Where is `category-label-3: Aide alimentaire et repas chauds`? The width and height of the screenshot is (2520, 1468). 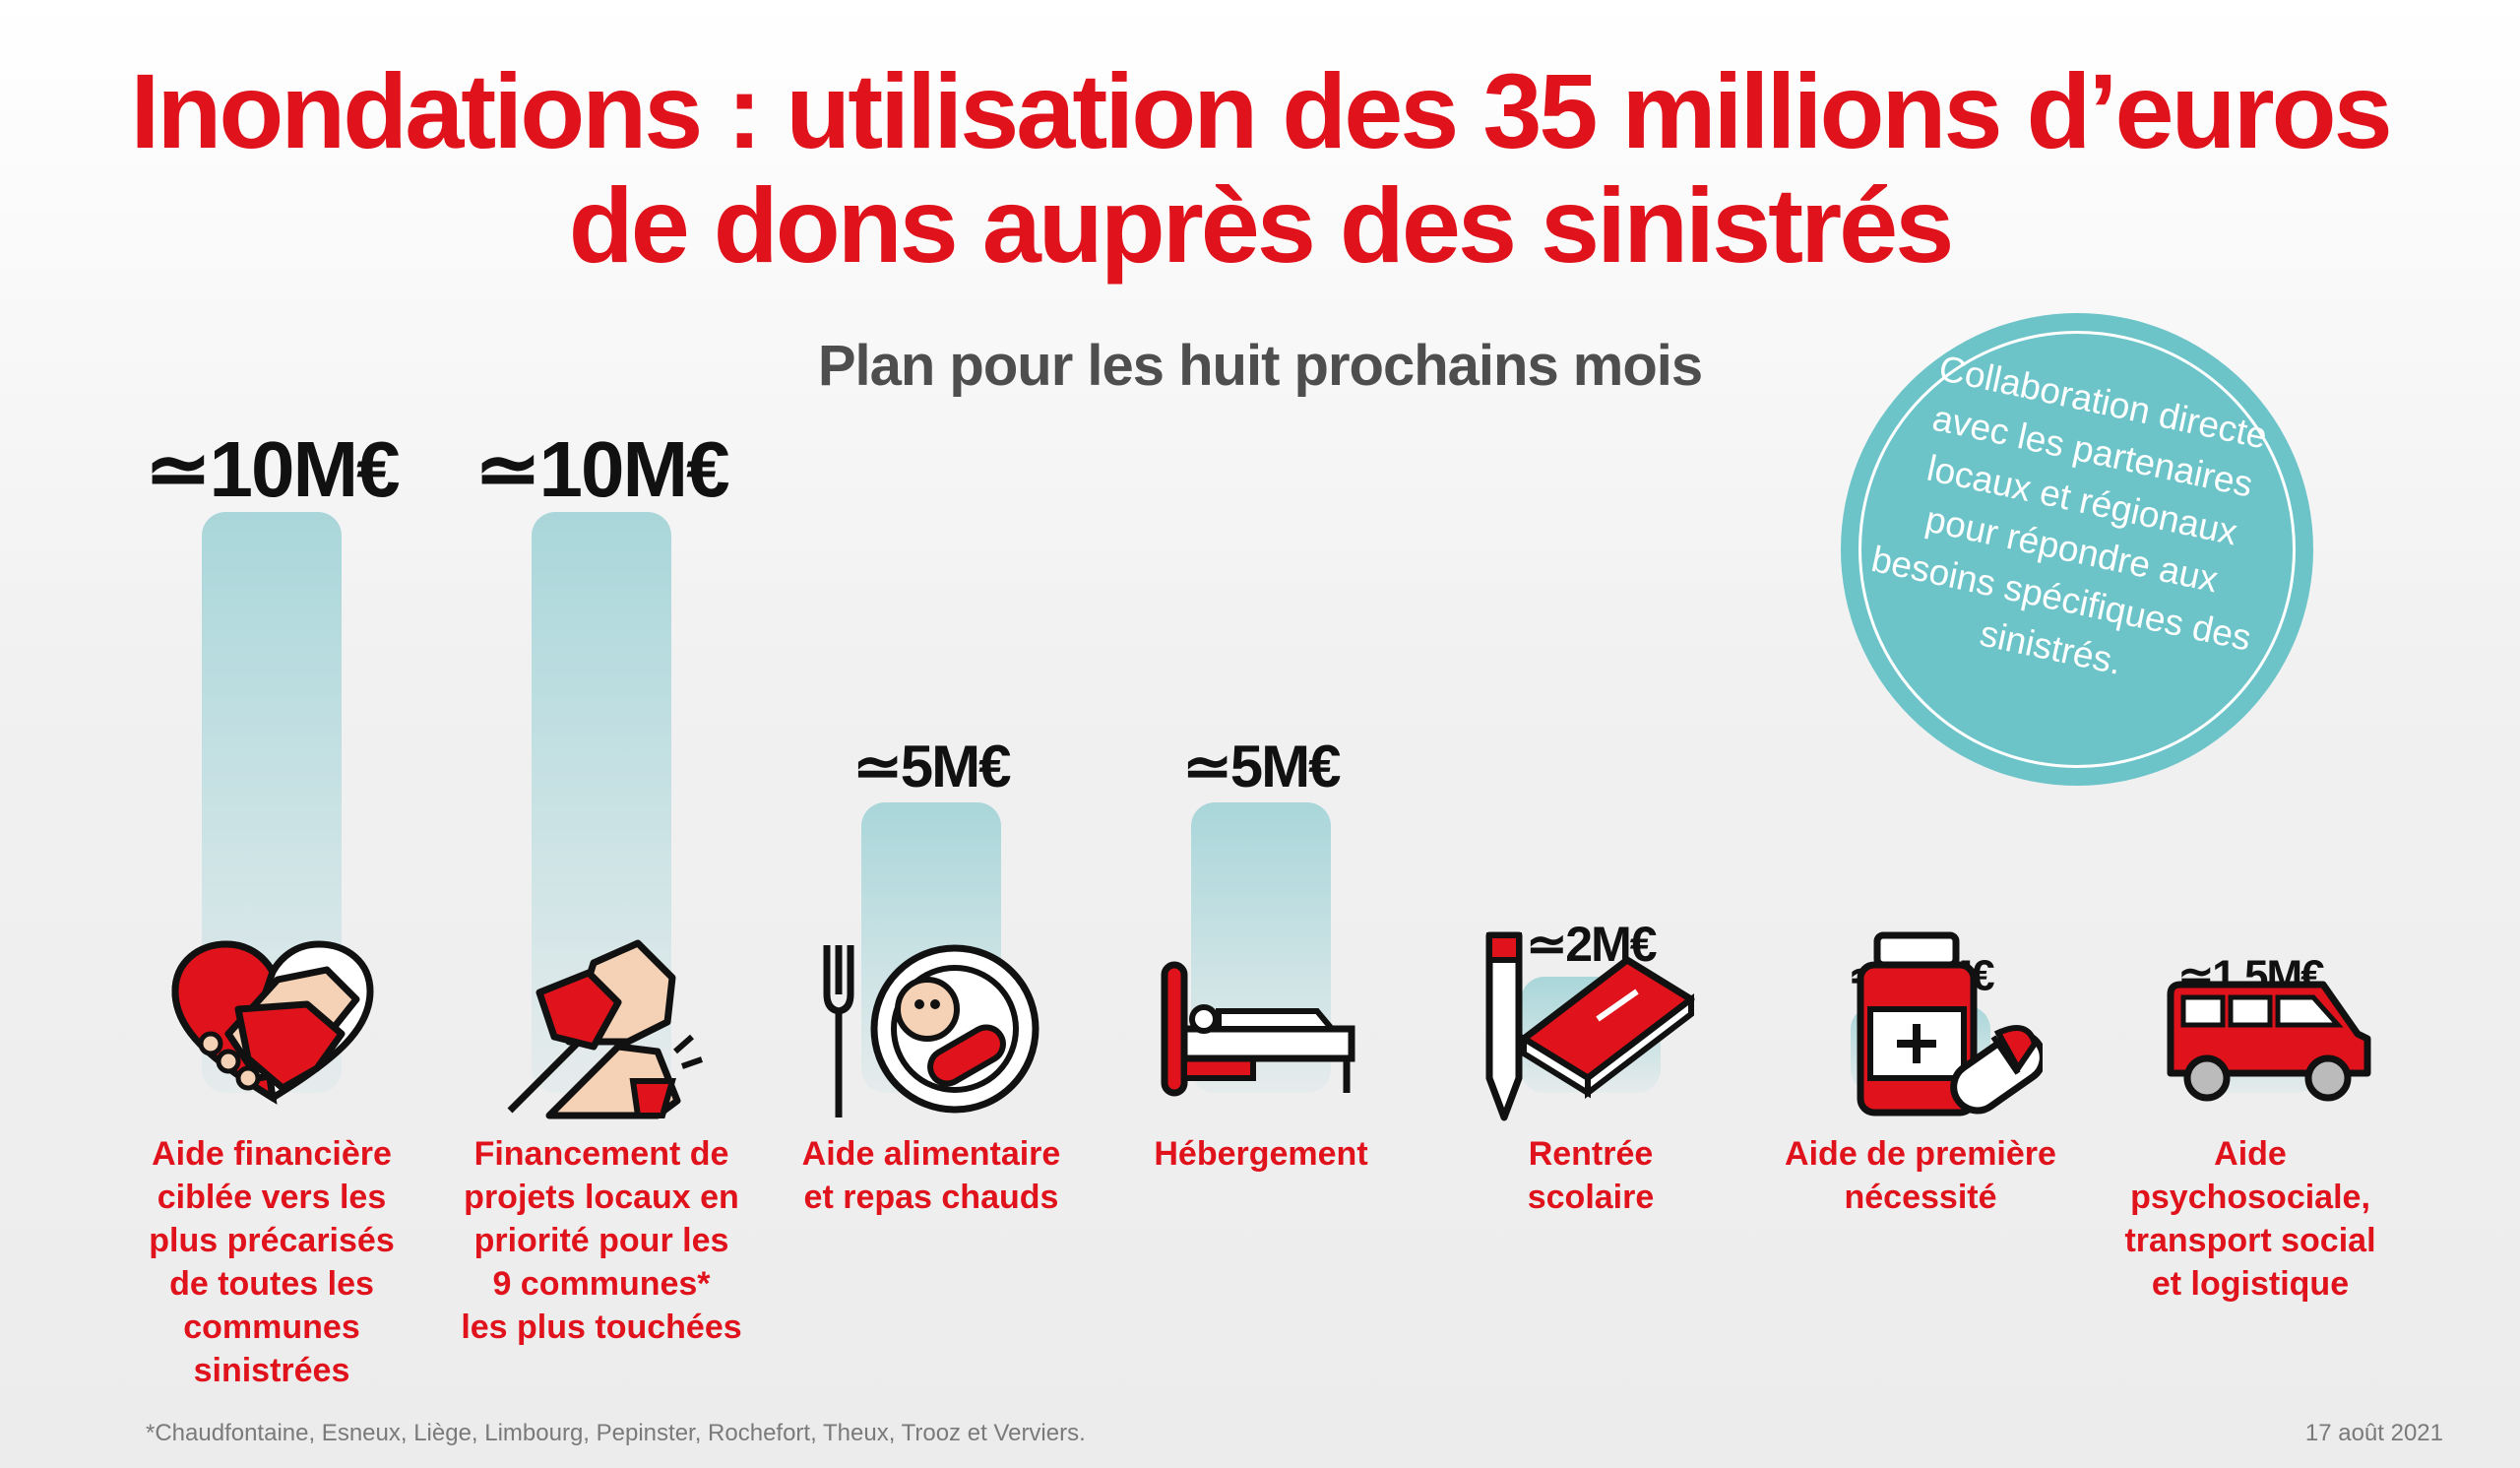
category-label-3: Aide alimentaire et repas chauds is located at coordinates (931, 1175).